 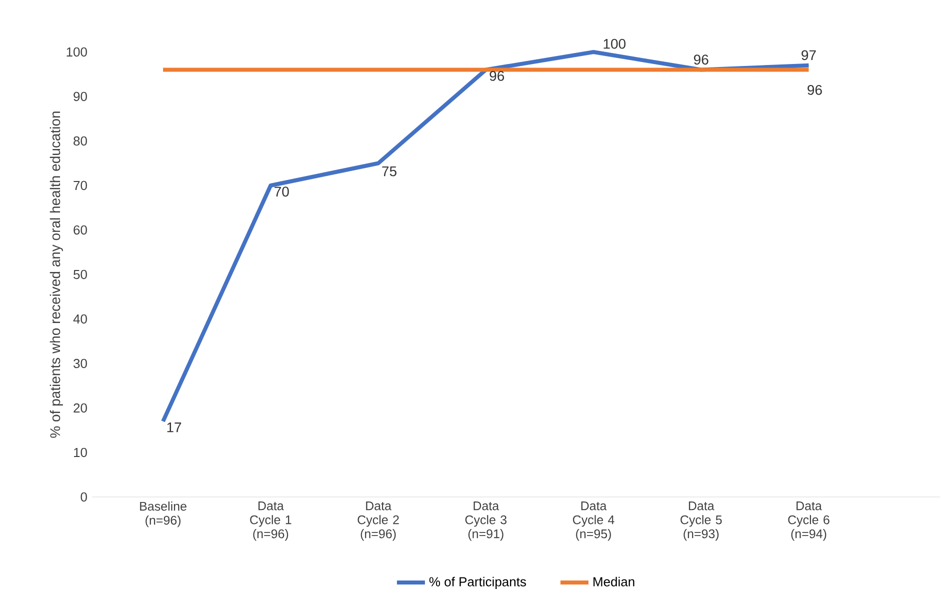 What do you see at coordinates (809, 521) in the screenshot?
I see `x-tick-label: Data Cycle 6 (n=94)` at bounding box center [809, 521].